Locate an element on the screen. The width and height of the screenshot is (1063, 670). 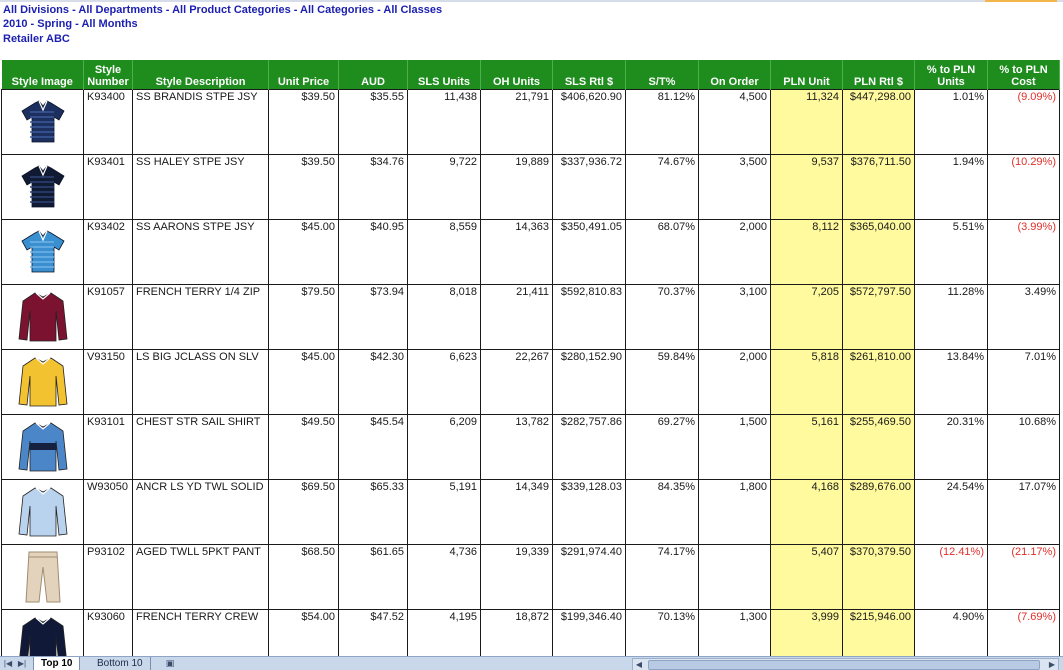
st-pct-cell: 68.07% is located at coordinates (662, 252).